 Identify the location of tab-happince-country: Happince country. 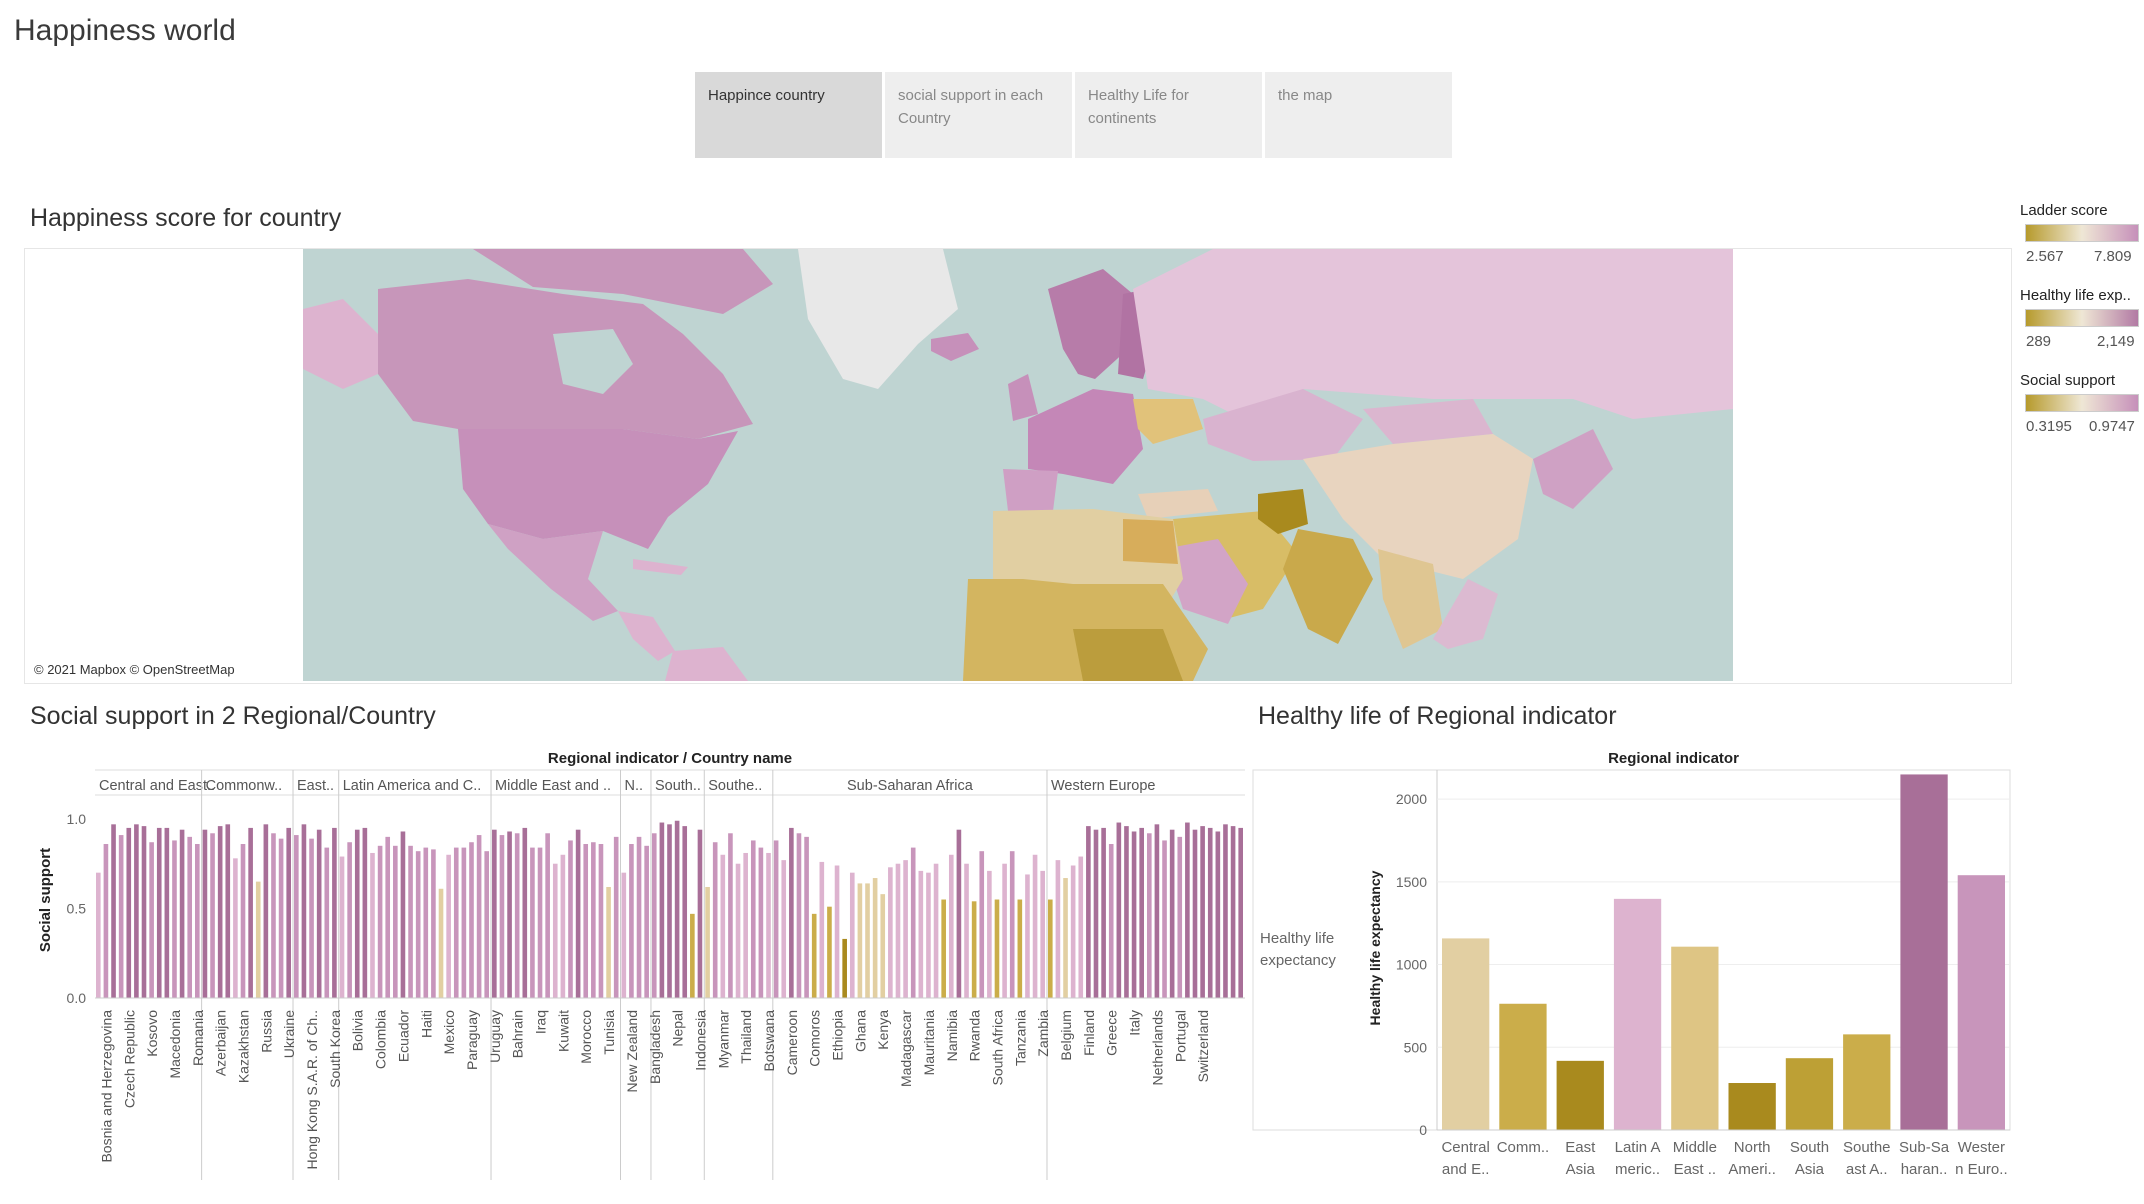
(788, 115).